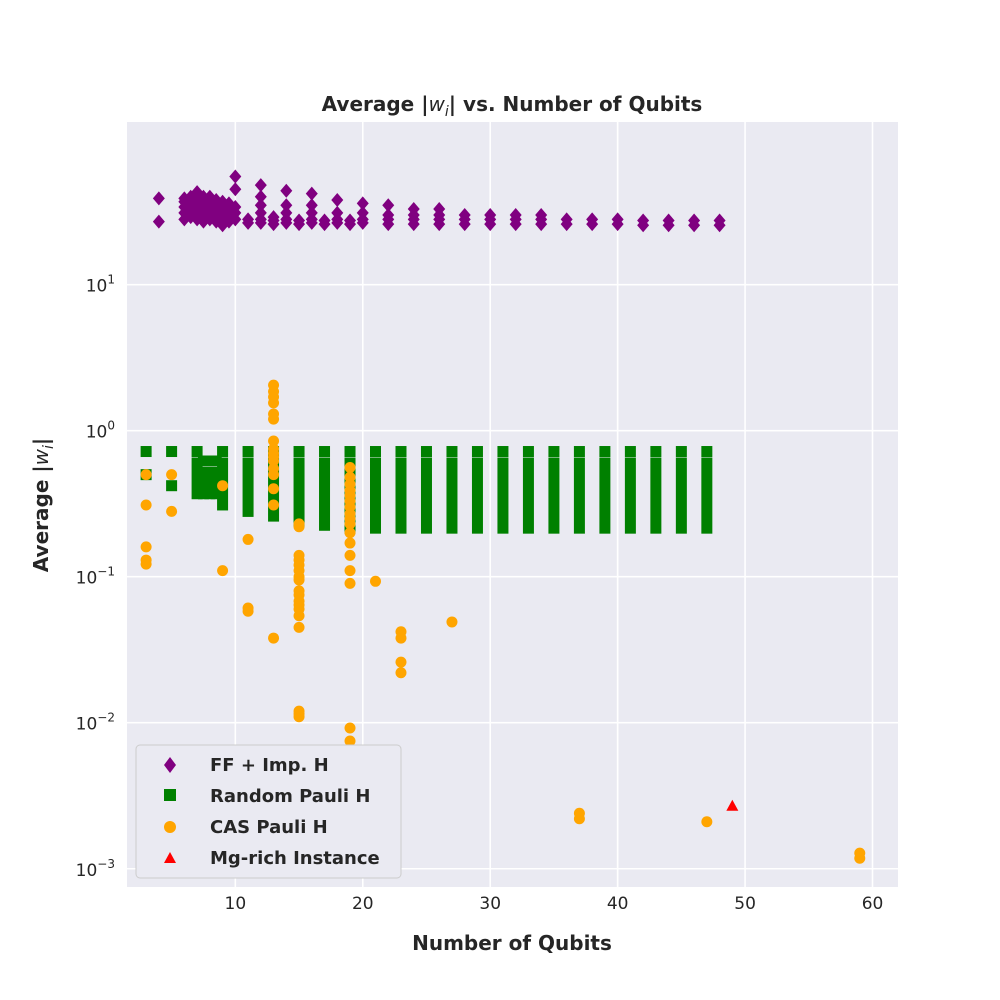  I want to click on legend-circle-icon, so click(170, 827).